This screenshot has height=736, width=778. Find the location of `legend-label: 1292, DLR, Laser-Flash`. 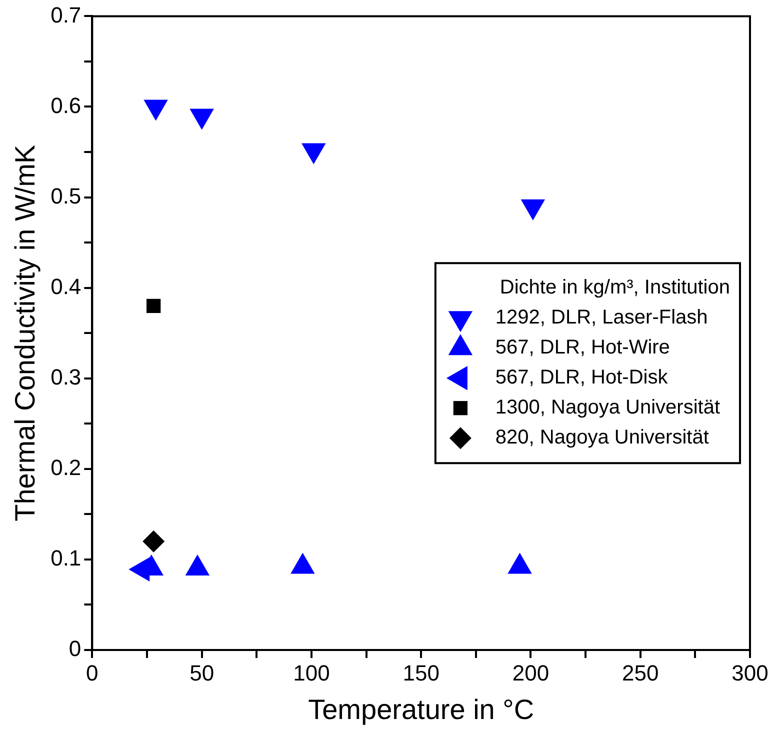

legend-label: 1292, DLR, Laser-Flash is located at coordinates (601, 317).